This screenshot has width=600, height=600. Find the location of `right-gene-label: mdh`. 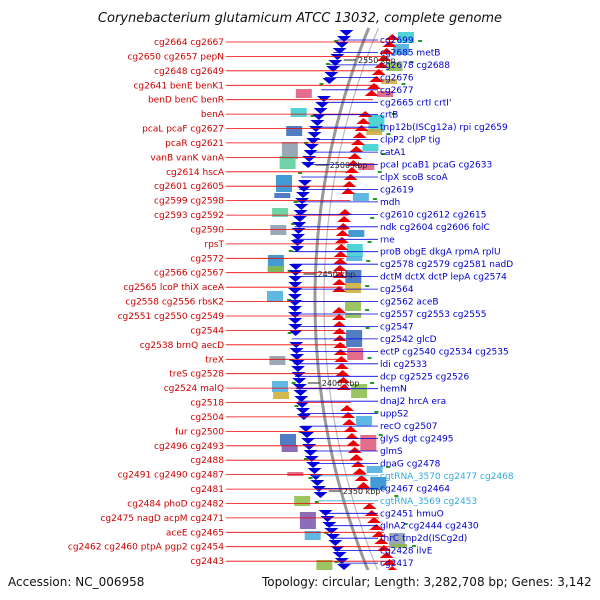

right-gene-label: mdh is located at coordinates (390, 203).